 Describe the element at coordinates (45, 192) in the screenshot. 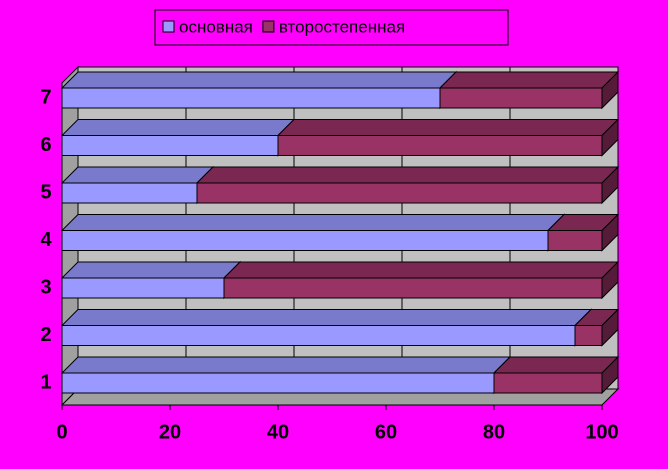

I see `y-tick-label: 5` at that location.